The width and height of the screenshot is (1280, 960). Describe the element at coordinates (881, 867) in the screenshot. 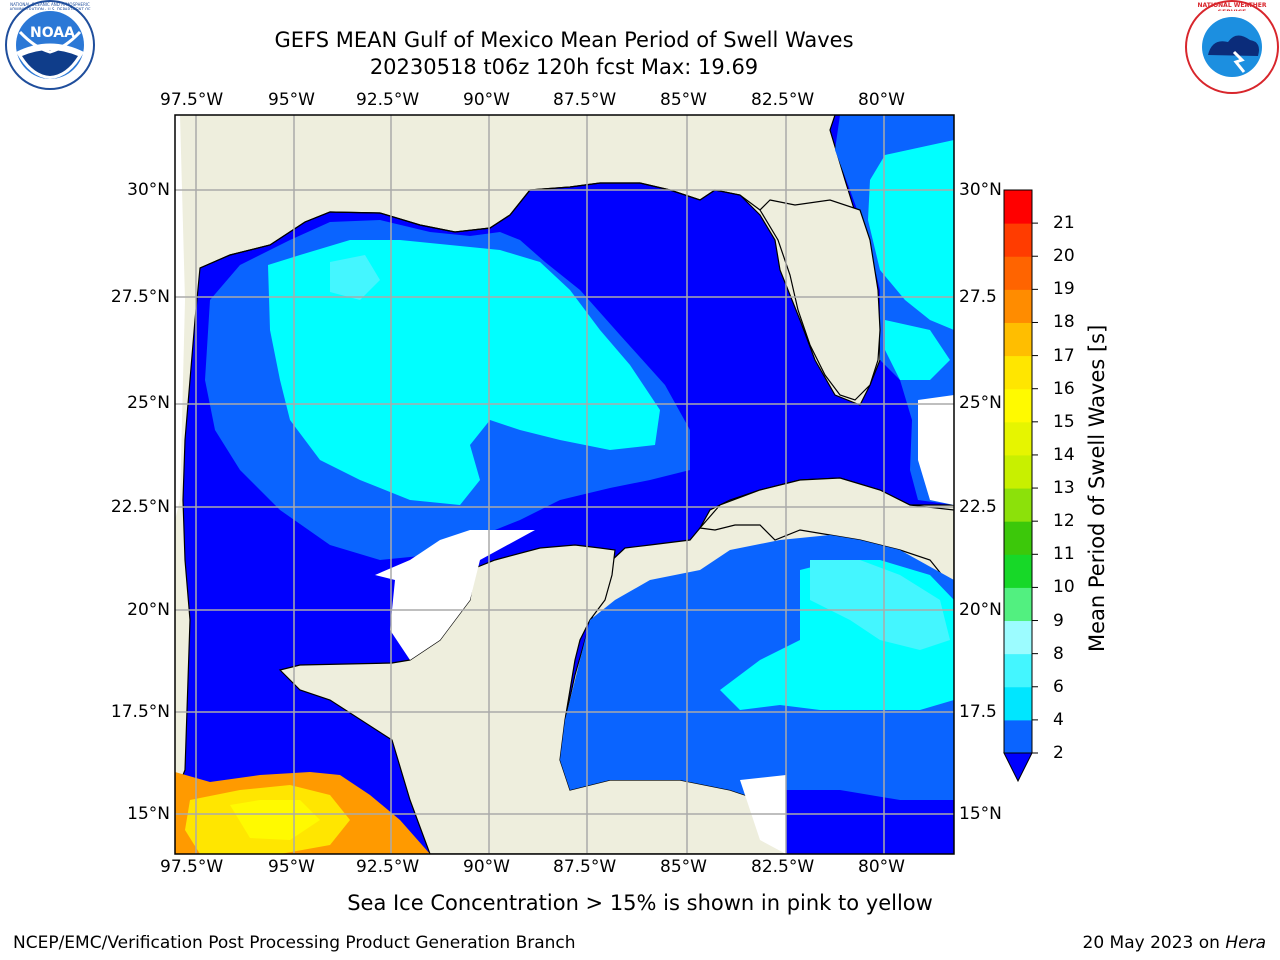

I see `lon-tick-bottom: 80°W` at that location.